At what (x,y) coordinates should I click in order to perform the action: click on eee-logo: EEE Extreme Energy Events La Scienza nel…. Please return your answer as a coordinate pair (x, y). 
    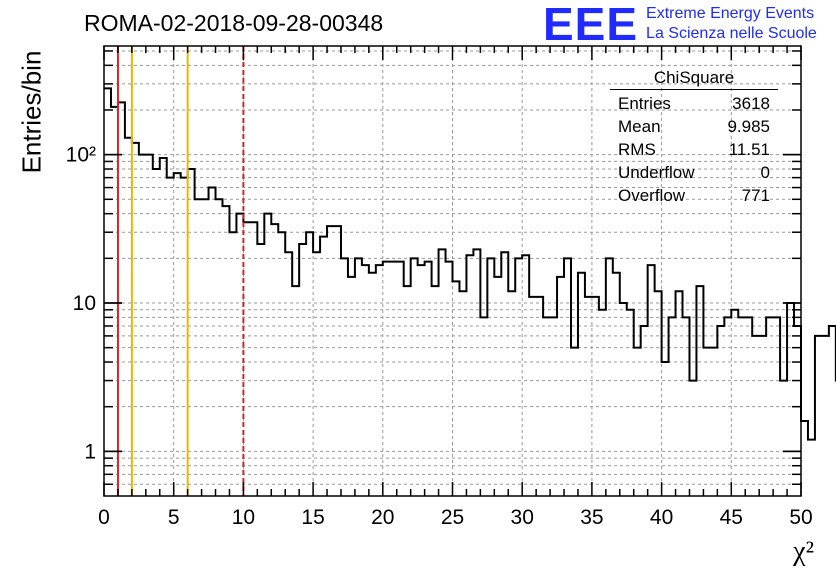
    Looking at the image, I should click on (680, 25).